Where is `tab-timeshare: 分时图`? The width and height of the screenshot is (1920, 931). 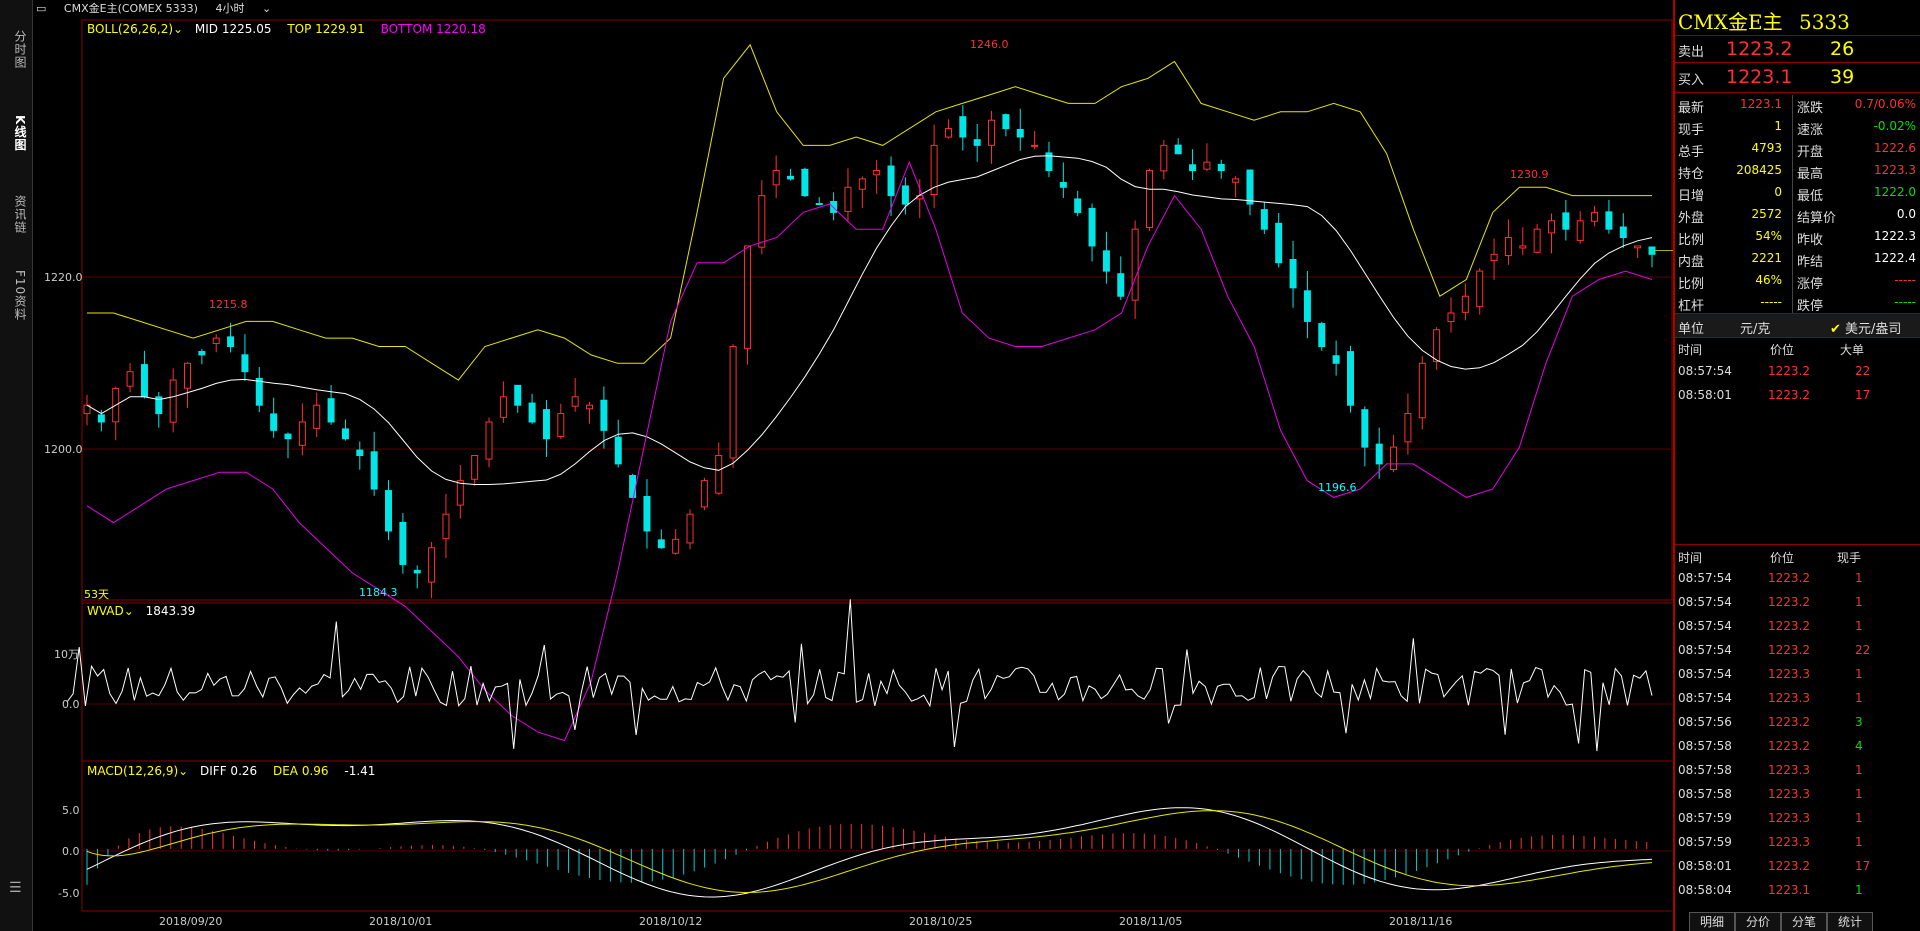
tab-timeshare: 分时图 is located at coordinates (20, 49).